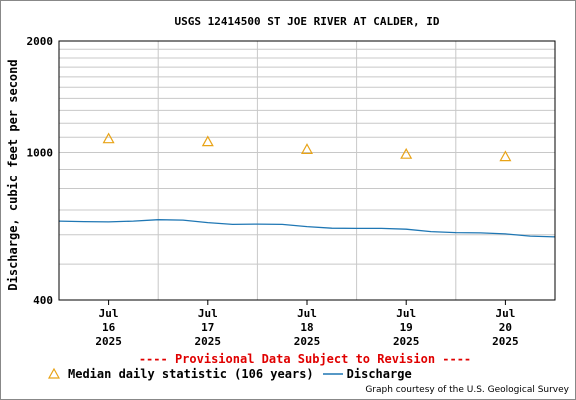 The image size is (576, 400). I want to click on y-tick-label: 2000, so click(40, 41).